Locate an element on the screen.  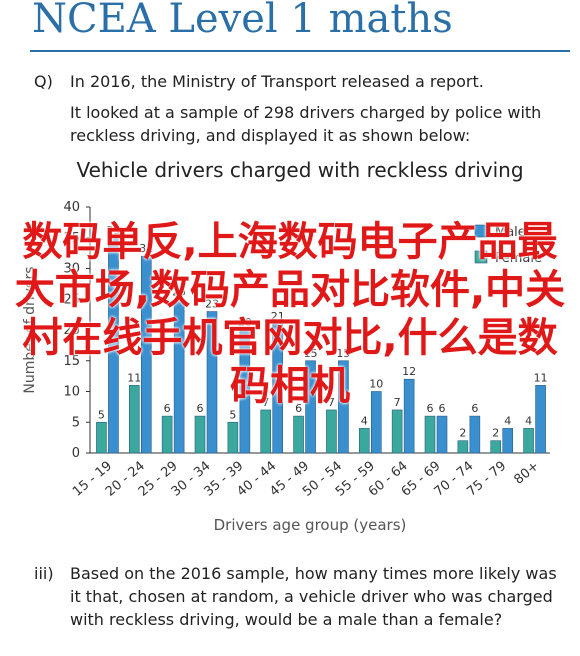
page-title: NCEA Level 1 maths is located at coordinates (242, 21).